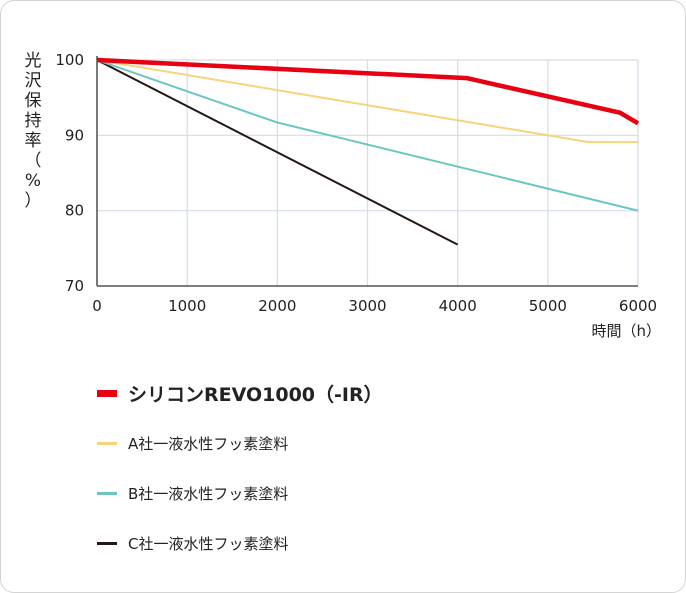 The image size is (686, 593). I want to click on legend-item-company-a: A社一液水性フッ素塗料, so click(240, 443).